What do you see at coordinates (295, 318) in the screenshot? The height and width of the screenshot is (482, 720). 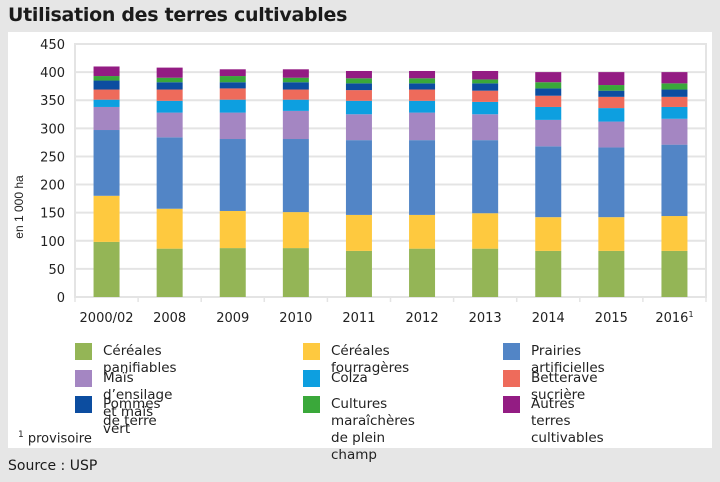 I see `x-tick-label: 2010` at bounding box center [295, 318].